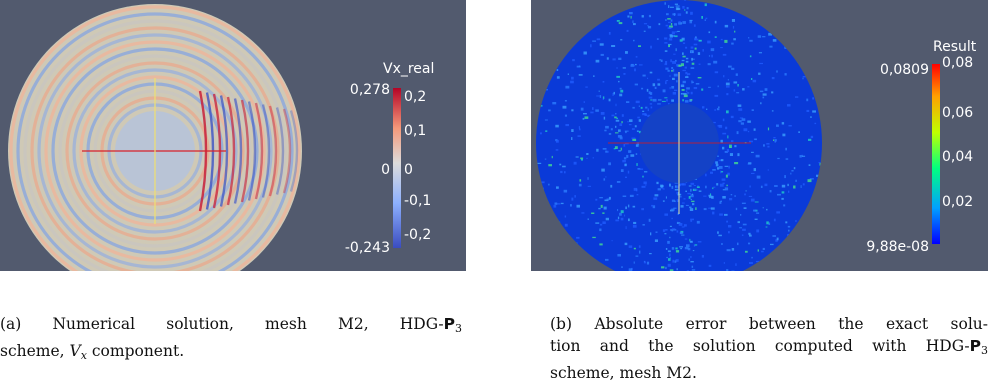 Image resolution: width=988 pixels, height=387 pixels. What do you see at coordinates (385, 170) in the screenshot?
I see `colorbar-a-zero: 0` at bounding box center [385, 170].